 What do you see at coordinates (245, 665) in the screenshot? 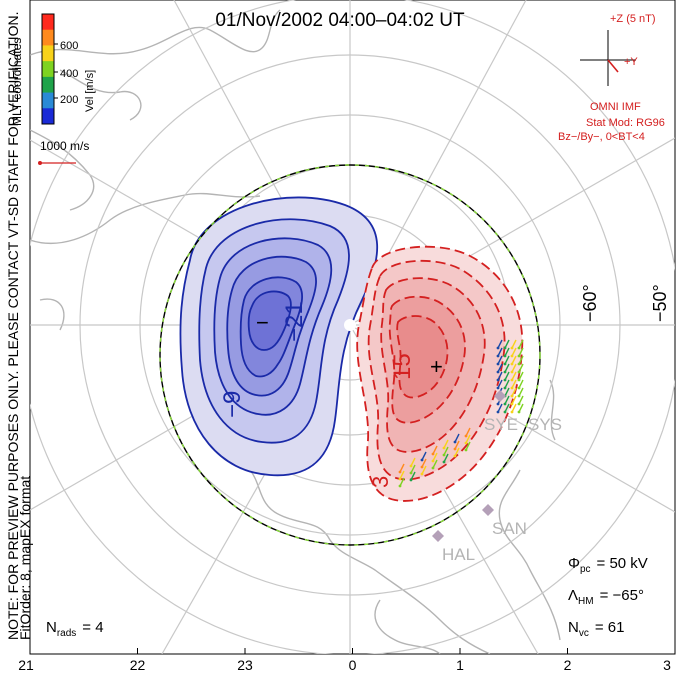
I see `mlt-tick-label: 23` at bounding box center [245, 665].